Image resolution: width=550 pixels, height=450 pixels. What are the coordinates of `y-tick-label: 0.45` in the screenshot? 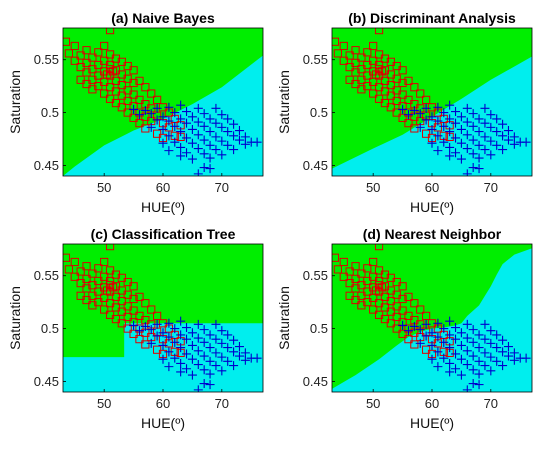 It's located at (46, 381).